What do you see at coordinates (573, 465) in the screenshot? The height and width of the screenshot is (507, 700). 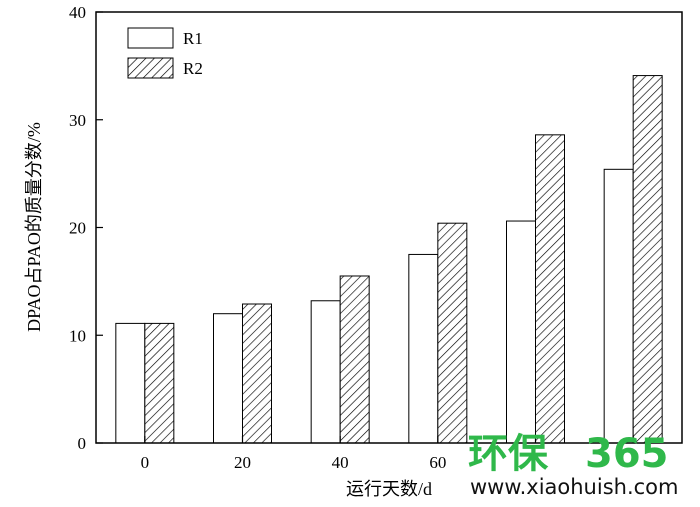 I see `watermark-logo: 环保 365 www.xiaohuish.com` at bounding box center [573, 465].